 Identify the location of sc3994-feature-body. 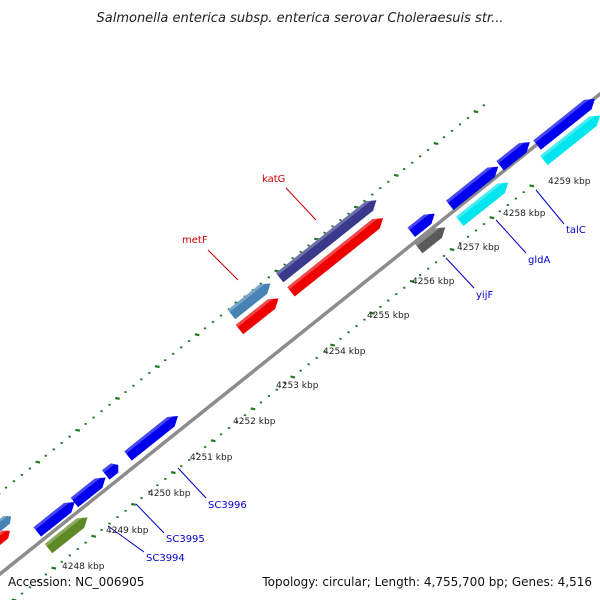
(54, 519).